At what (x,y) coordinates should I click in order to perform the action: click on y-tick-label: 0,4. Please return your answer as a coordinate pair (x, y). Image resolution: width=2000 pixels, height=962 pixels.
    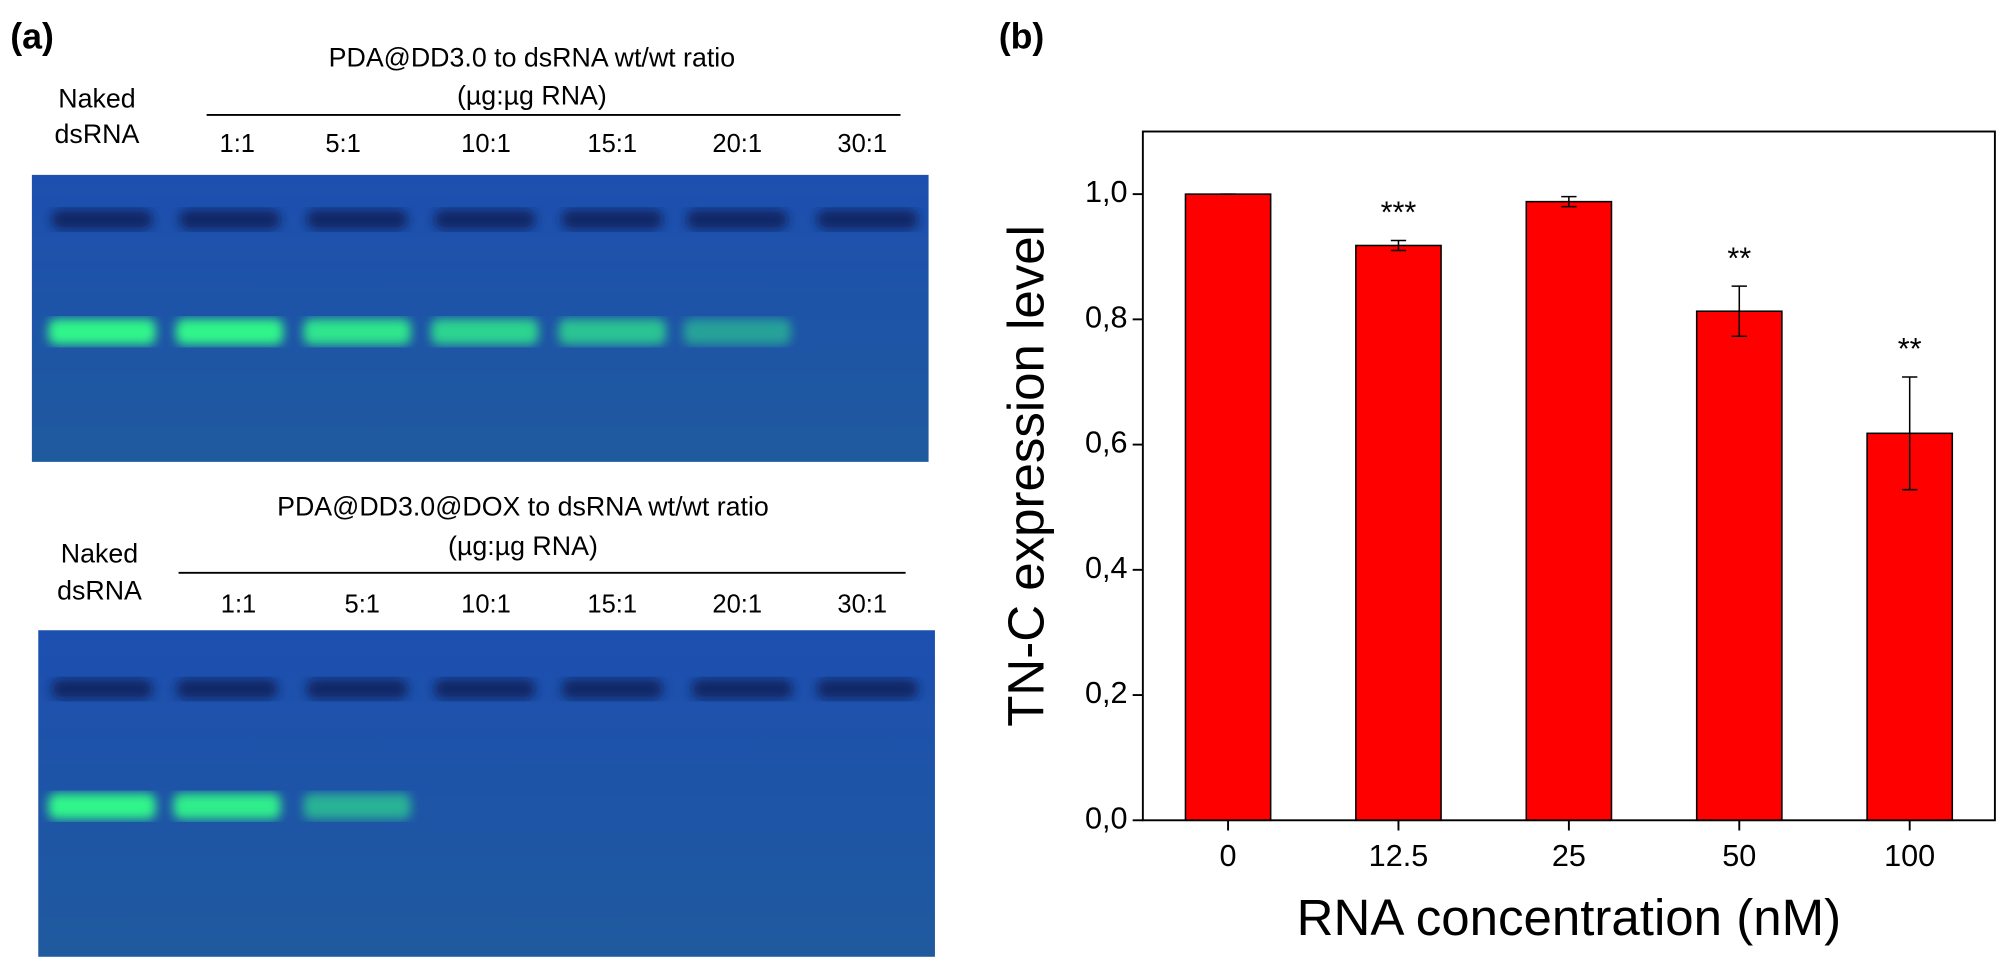
    Looking at the image, I should click on (1106, 568).